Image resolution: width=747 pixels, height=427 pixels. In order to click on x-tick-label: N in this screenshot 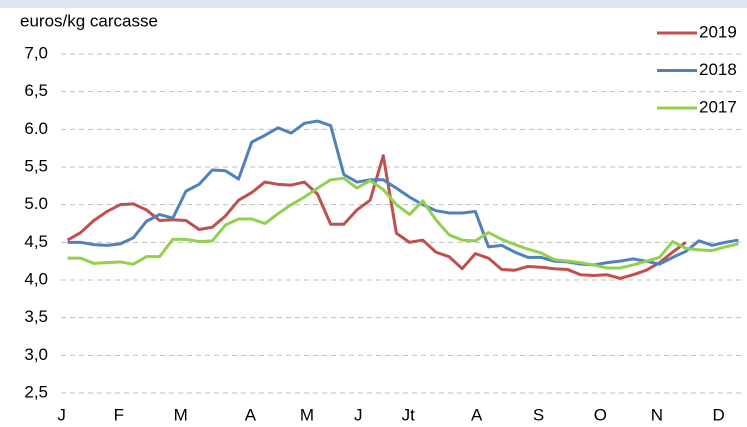, I will do `click(657, 414)`.